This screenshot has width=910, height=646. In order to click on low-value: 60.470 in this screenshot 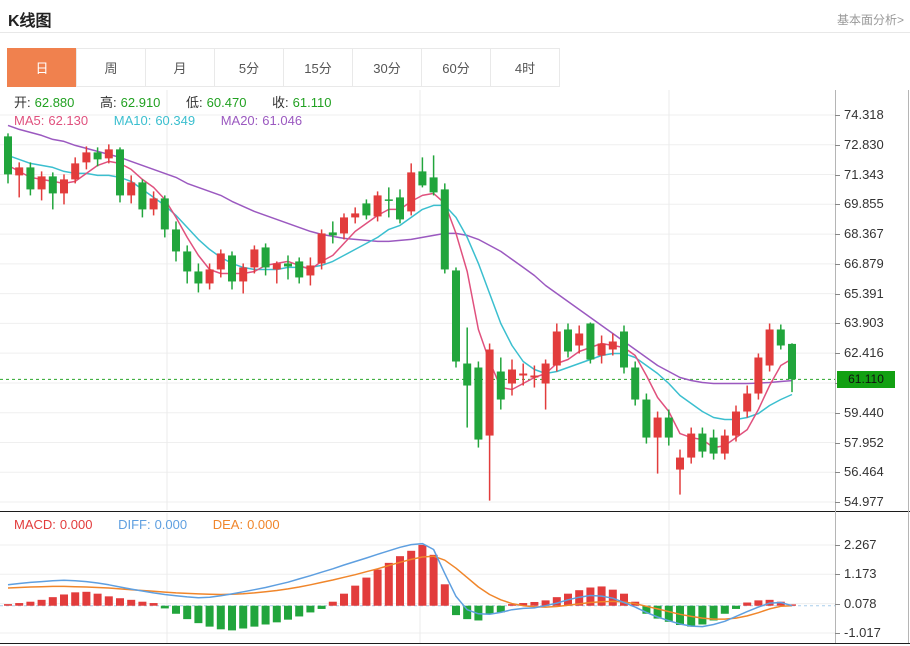, I will do `click(226, 102)`.